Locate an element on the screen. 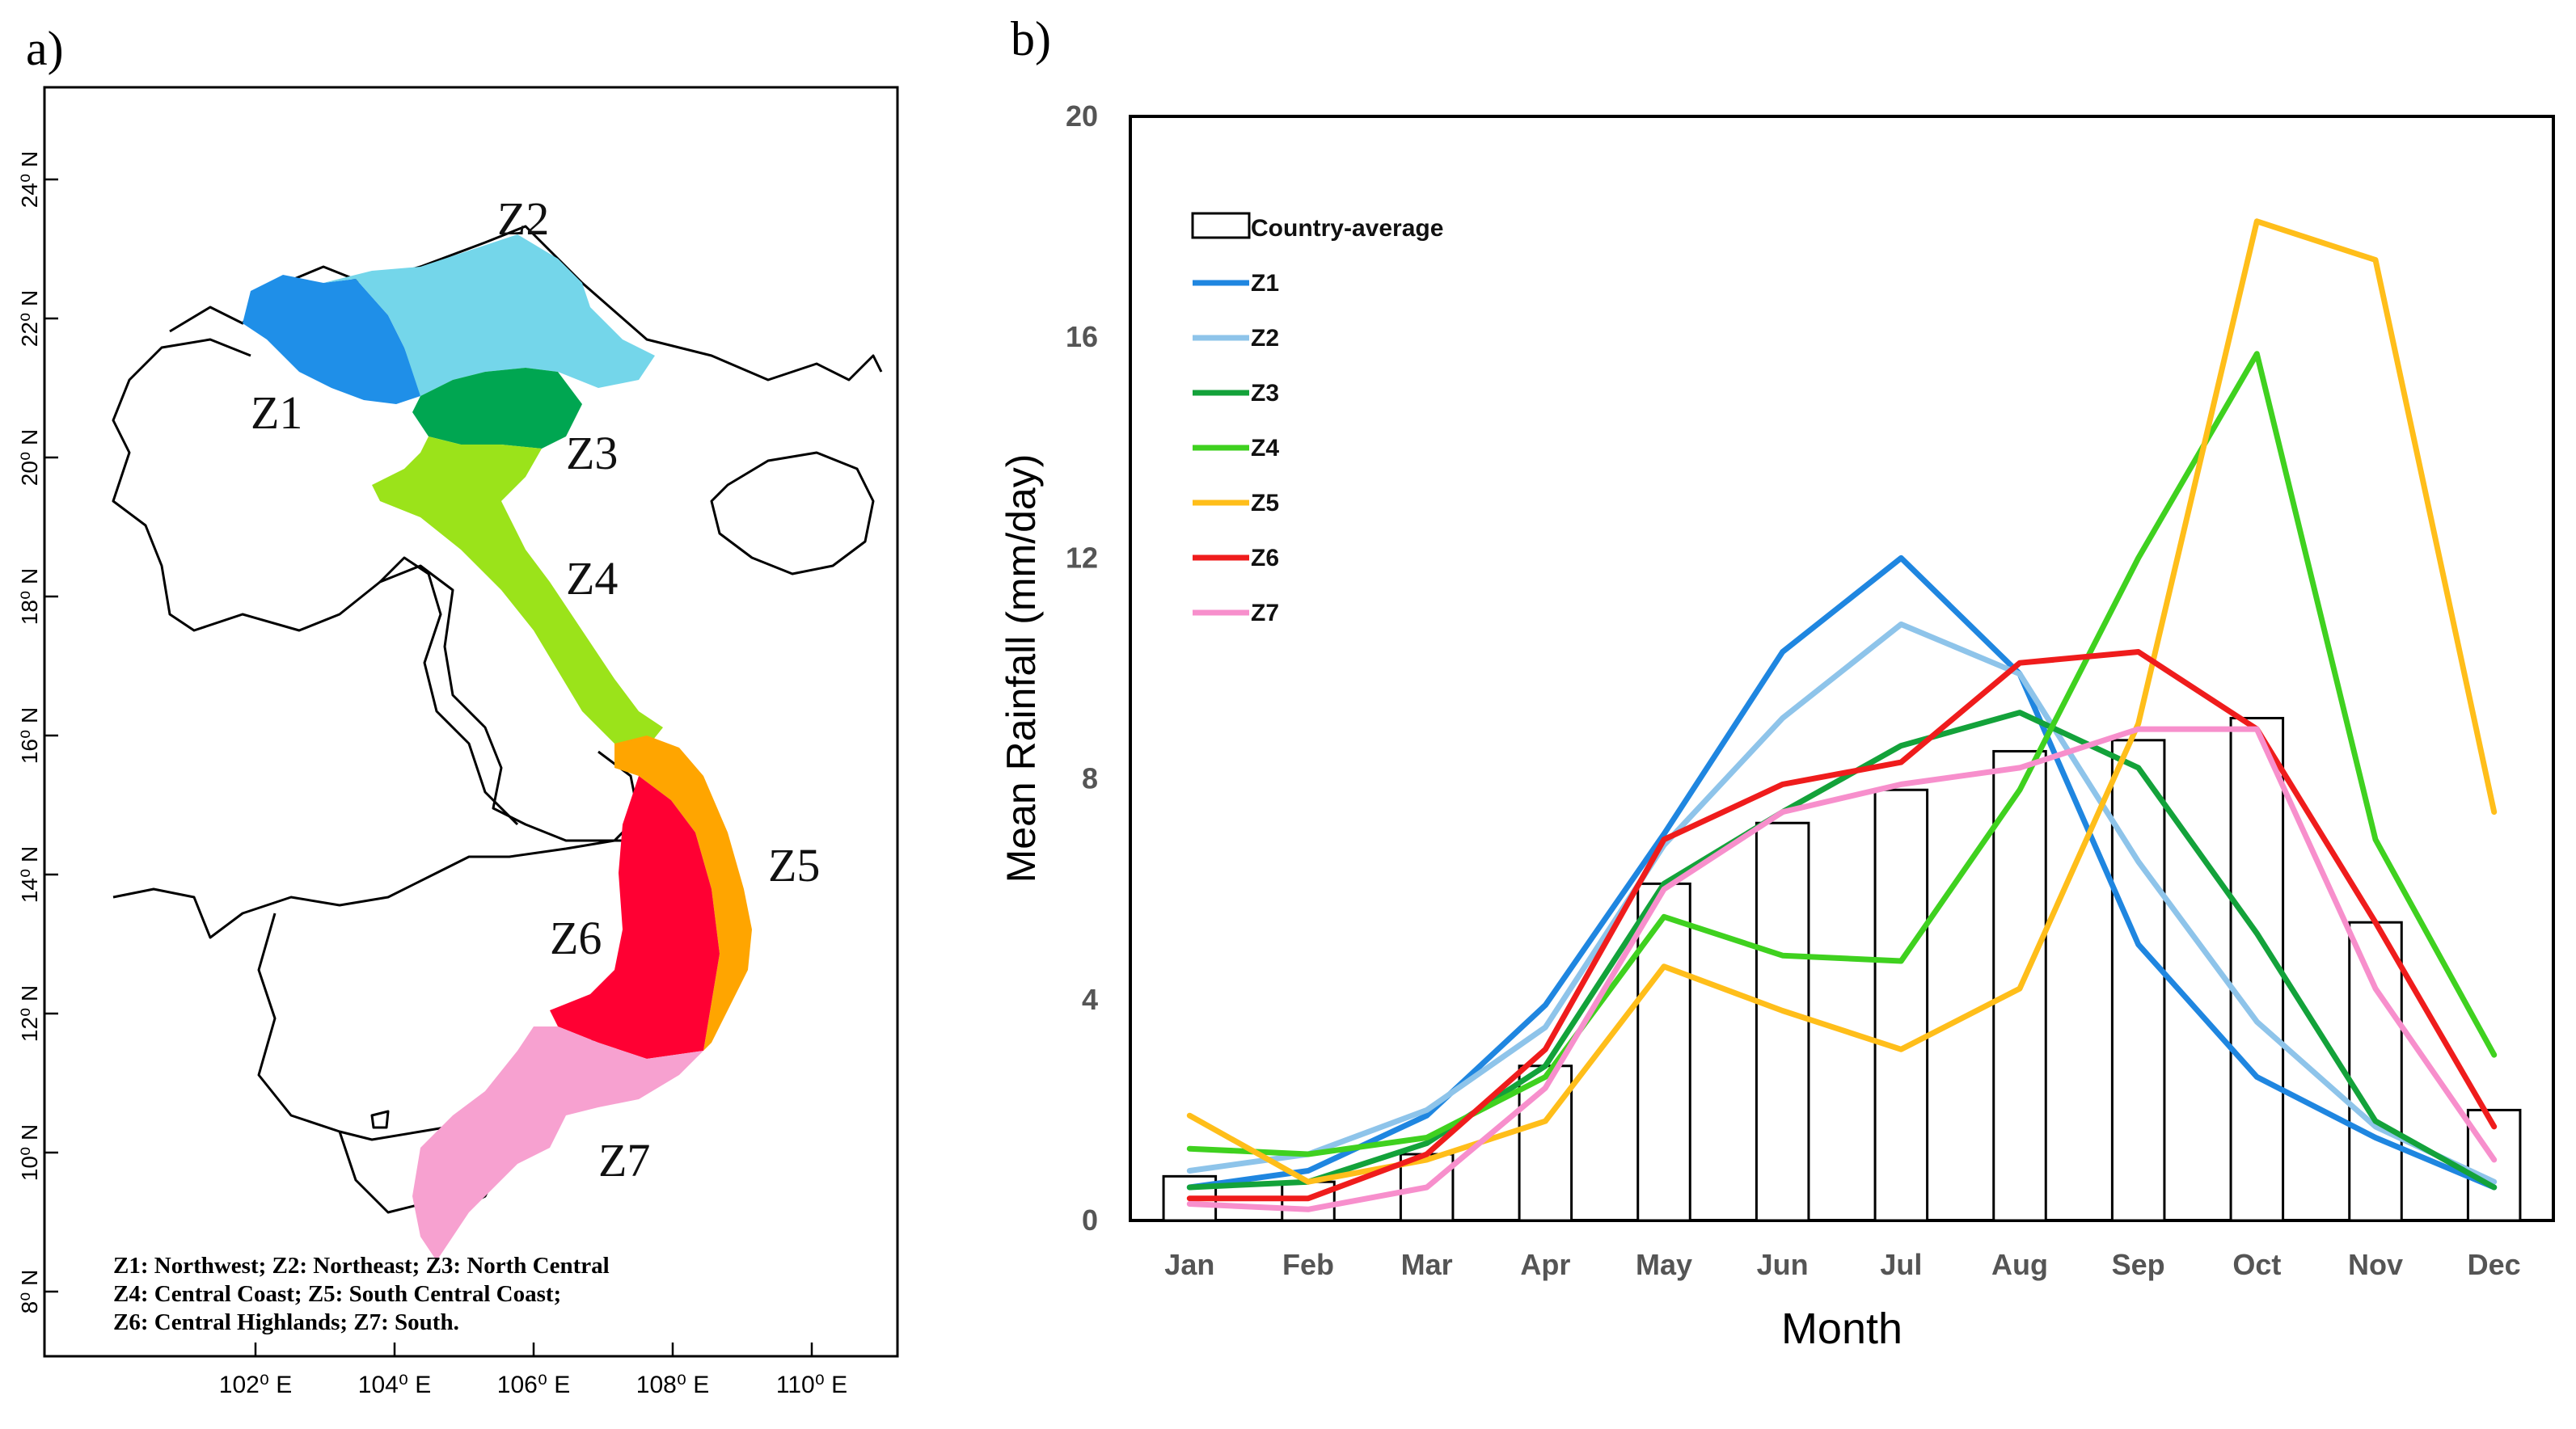 Image resolution: width=2576 pixels, height=1429 pixels. x-tick-label: Dec is located at coordinates (2494, 1264).